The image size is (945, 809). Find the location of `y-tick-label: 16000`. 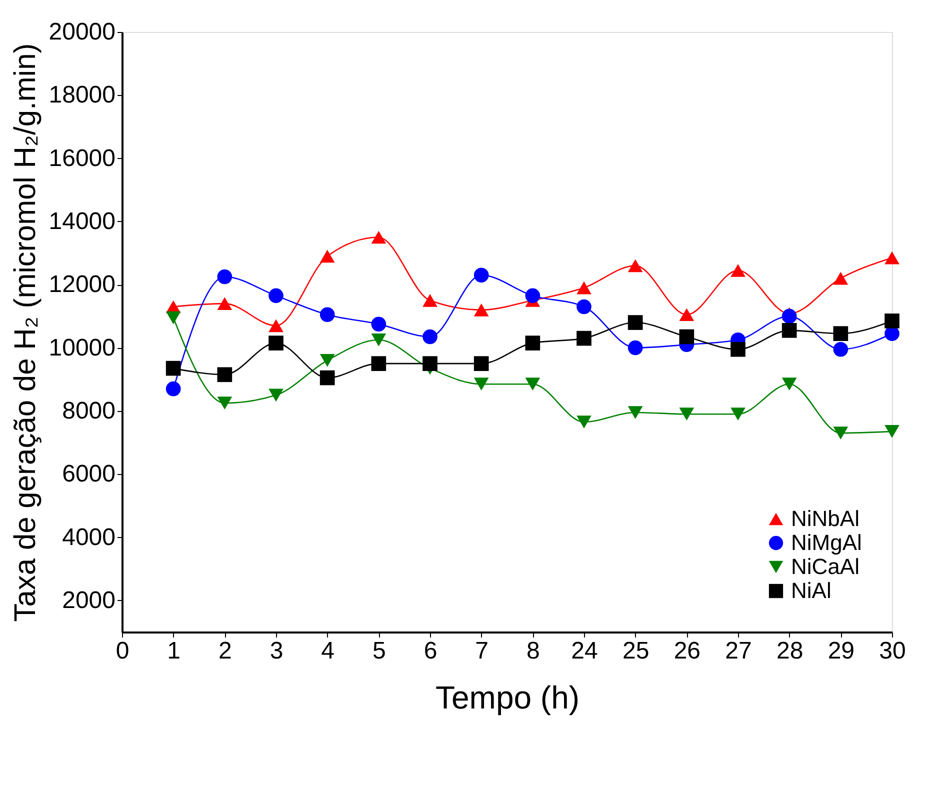

y-tick-label: 16000 is located at coordinates (82, 158).